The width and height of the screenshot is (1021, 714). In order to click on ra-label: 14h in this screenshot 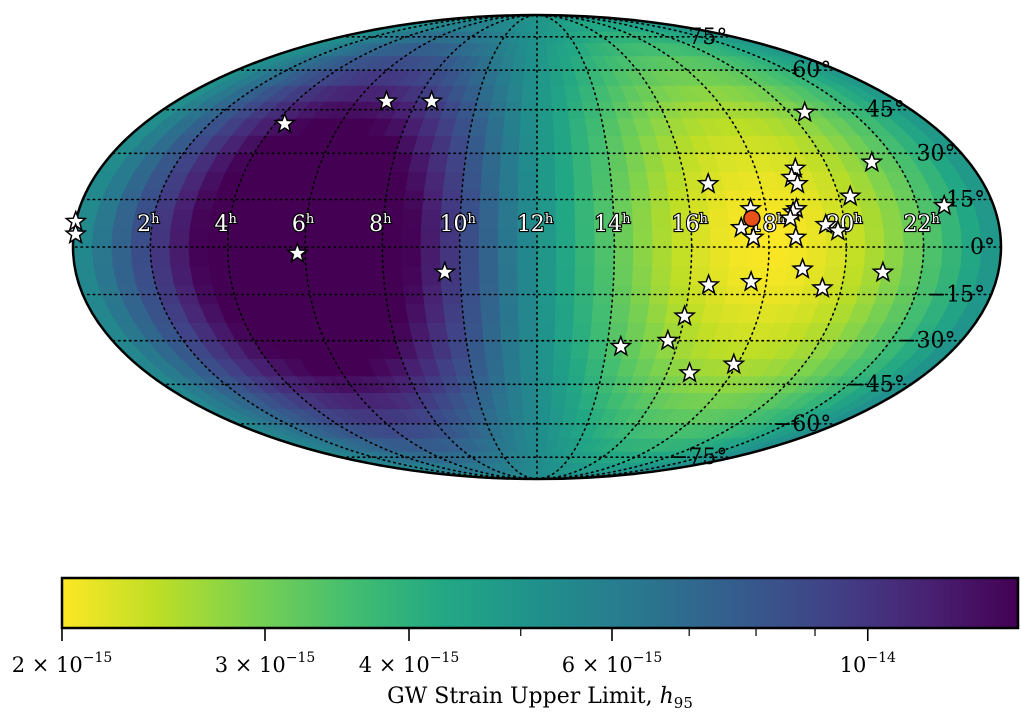, I will do `click(612, 224)`.